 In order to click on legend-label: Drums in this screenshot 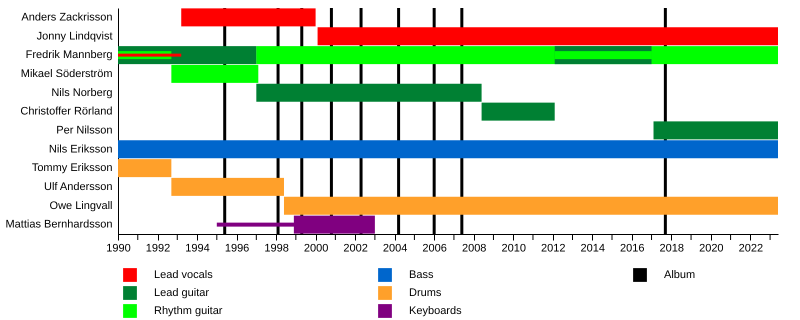, I will do `click(425, 293)`.